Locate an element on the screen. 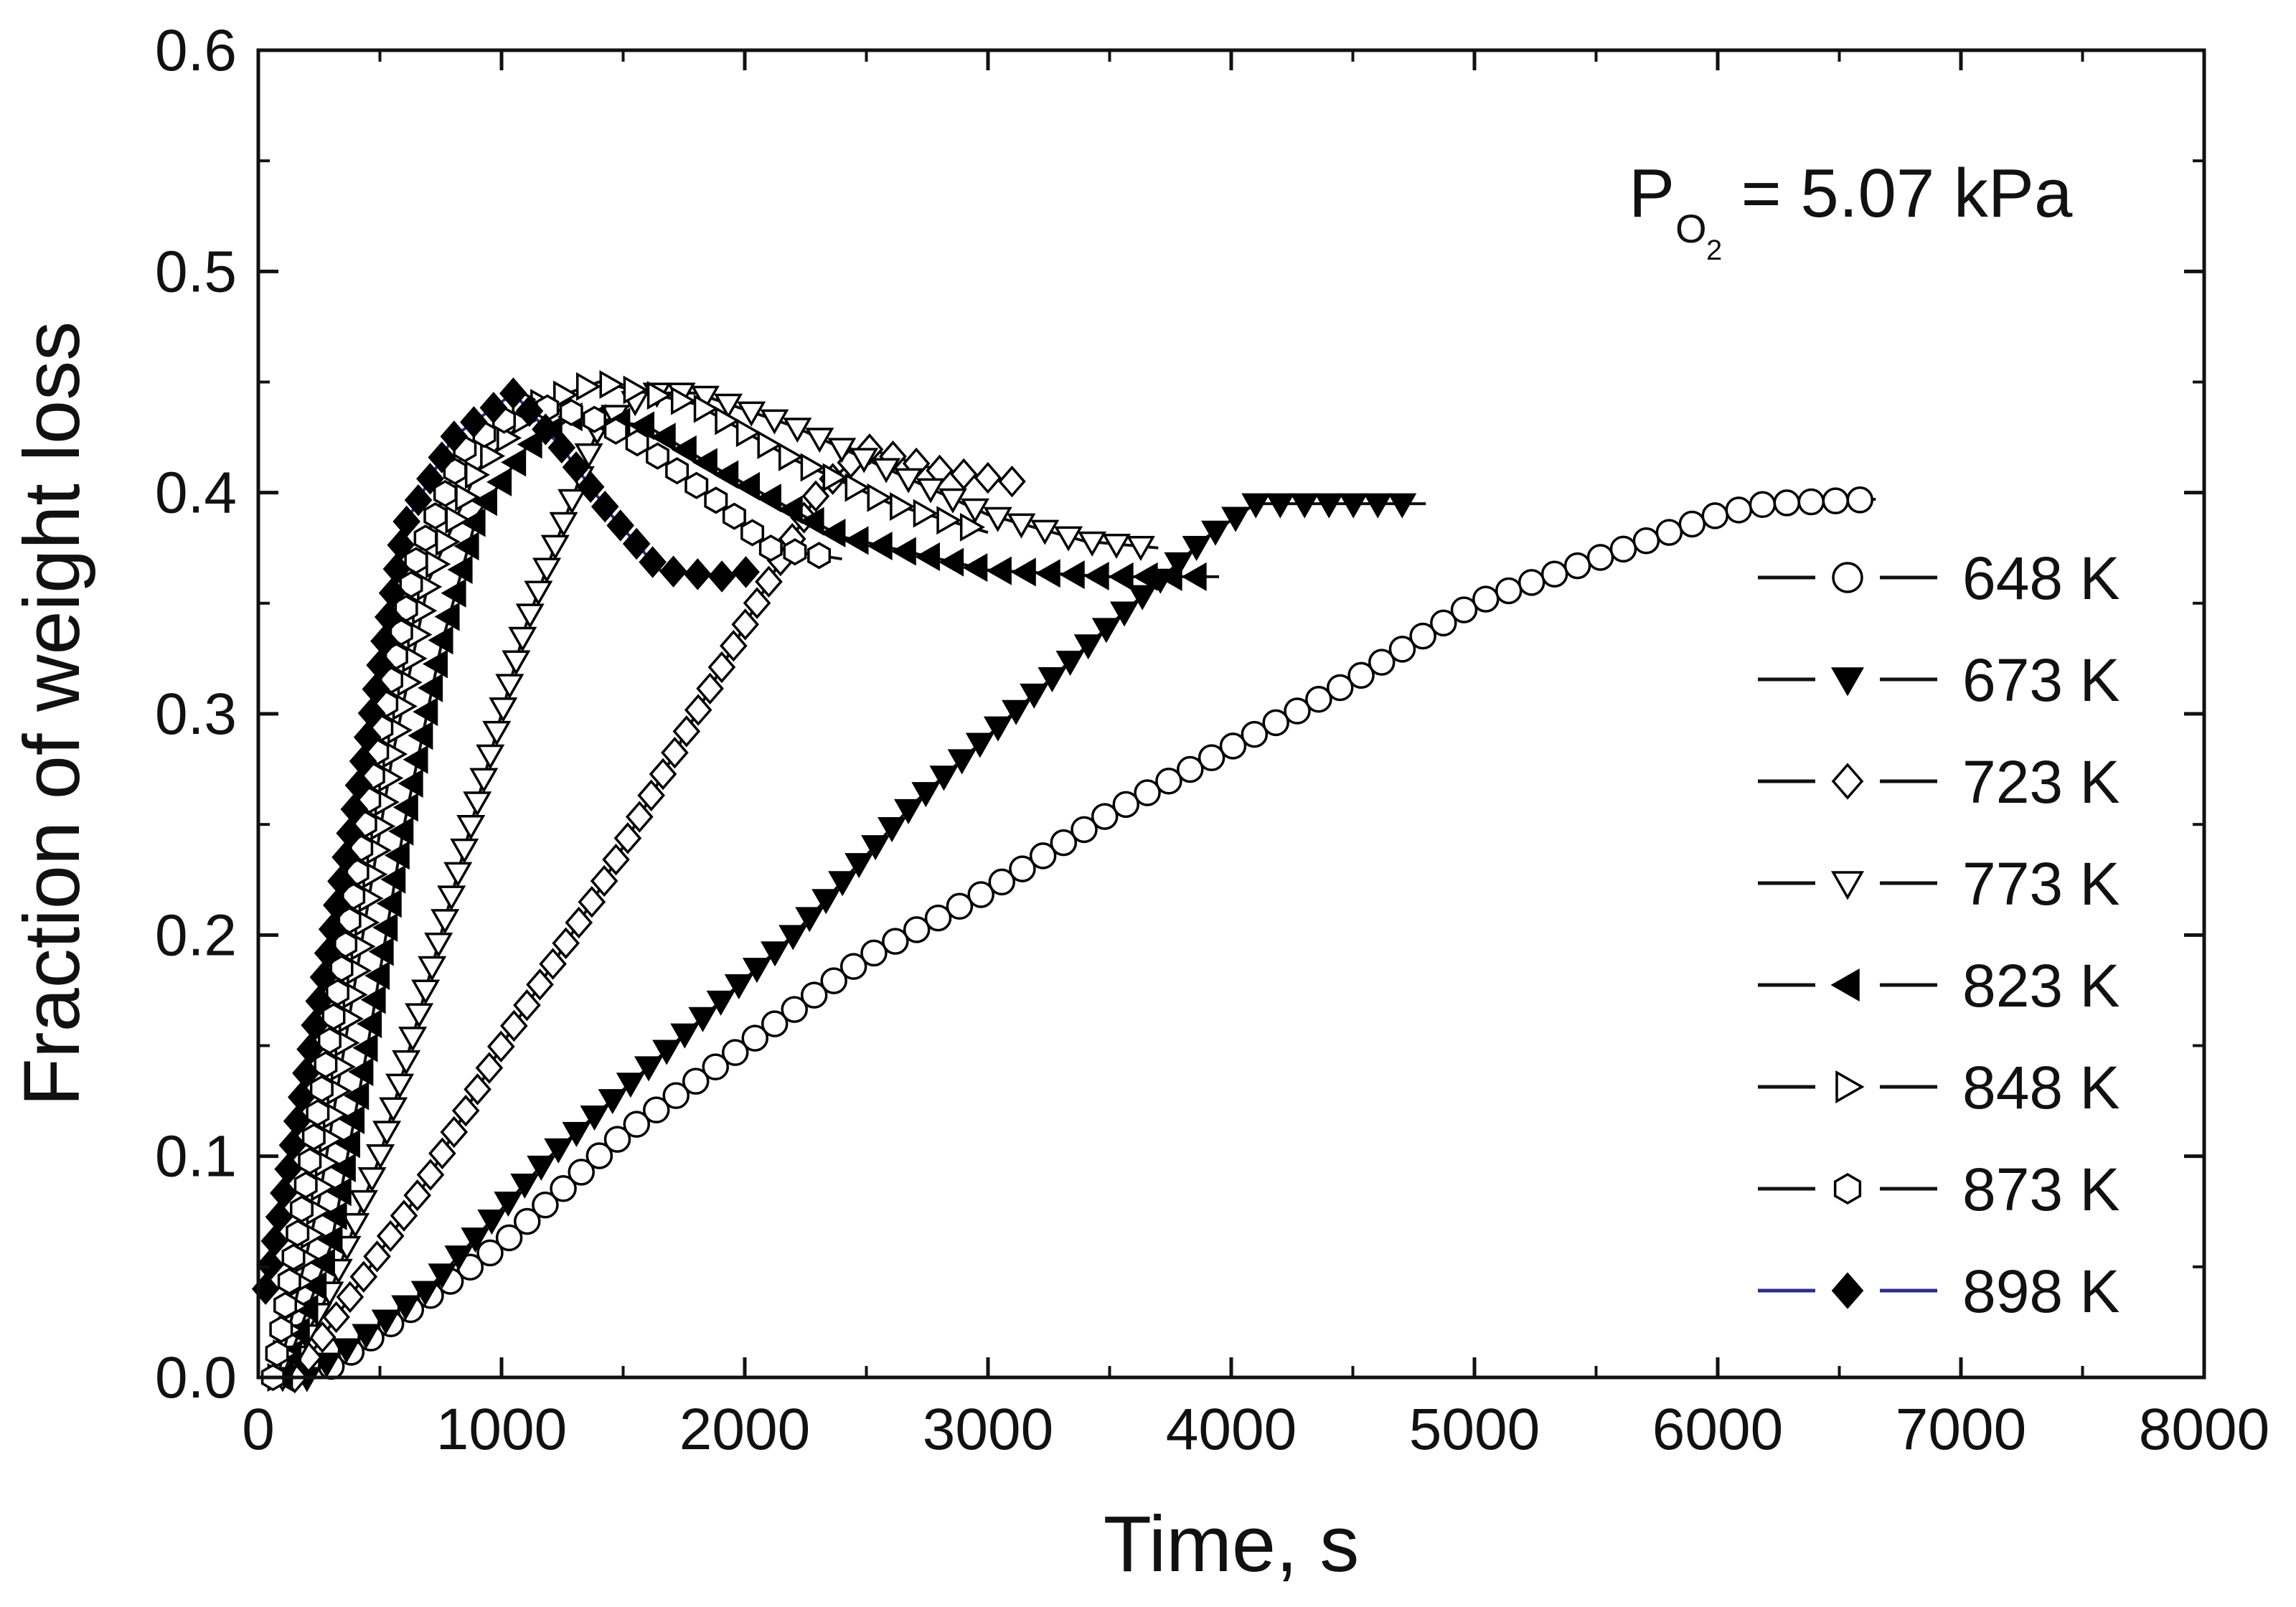 The height and width of the screenshot is (1607, 2296). legend-label: 773 K is located at coordinates (2041, 884).